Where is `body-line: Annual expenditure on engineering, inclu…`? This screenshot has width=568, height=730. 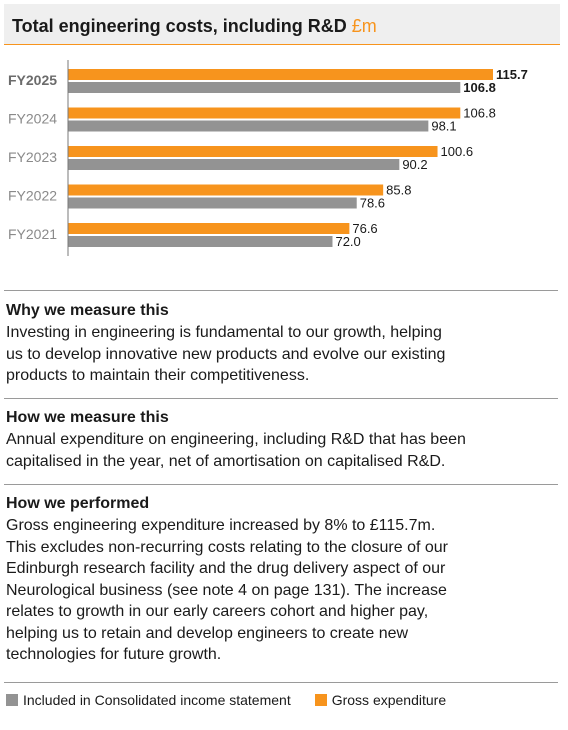 body-line: Annual expenditure on engineering, inclu… is located at coordinates (236, 439).